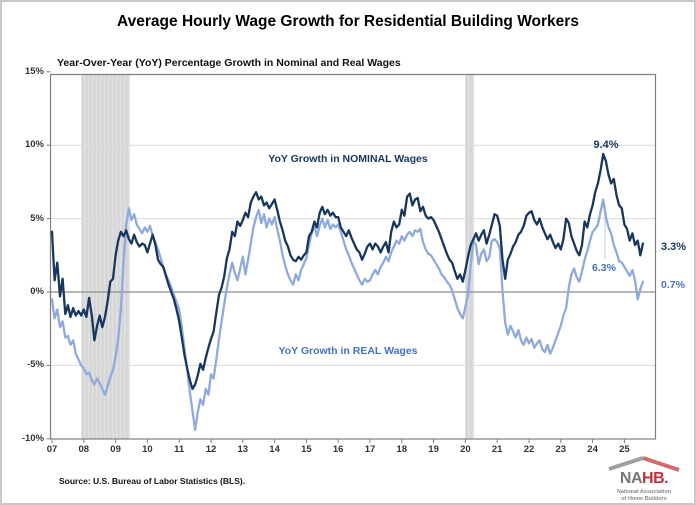 The width and height of the screenshot is (696, 505). What do you see at coordinates (644, 464) in the screenshot?
I see `nahb-roof-icon` at bounding box center [644, 464].